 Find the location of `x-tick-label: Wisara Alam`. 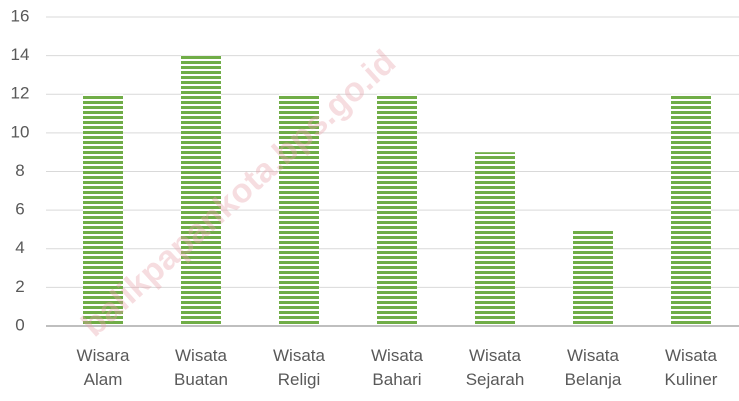

x-tick-label: Wisara Alam is located at coordinates (103, 367).